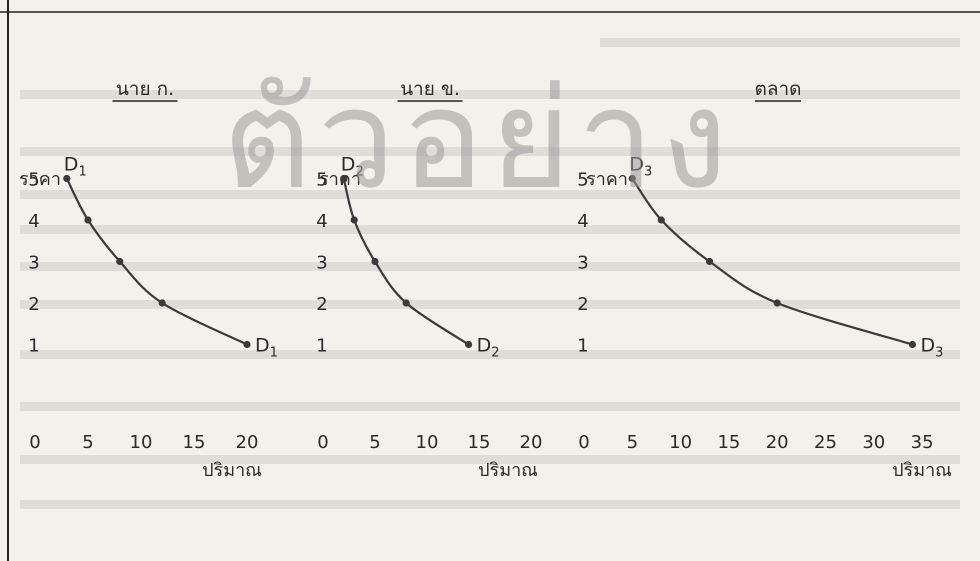  I want to click on curve-label-bottom: D3, so click(931, 348).